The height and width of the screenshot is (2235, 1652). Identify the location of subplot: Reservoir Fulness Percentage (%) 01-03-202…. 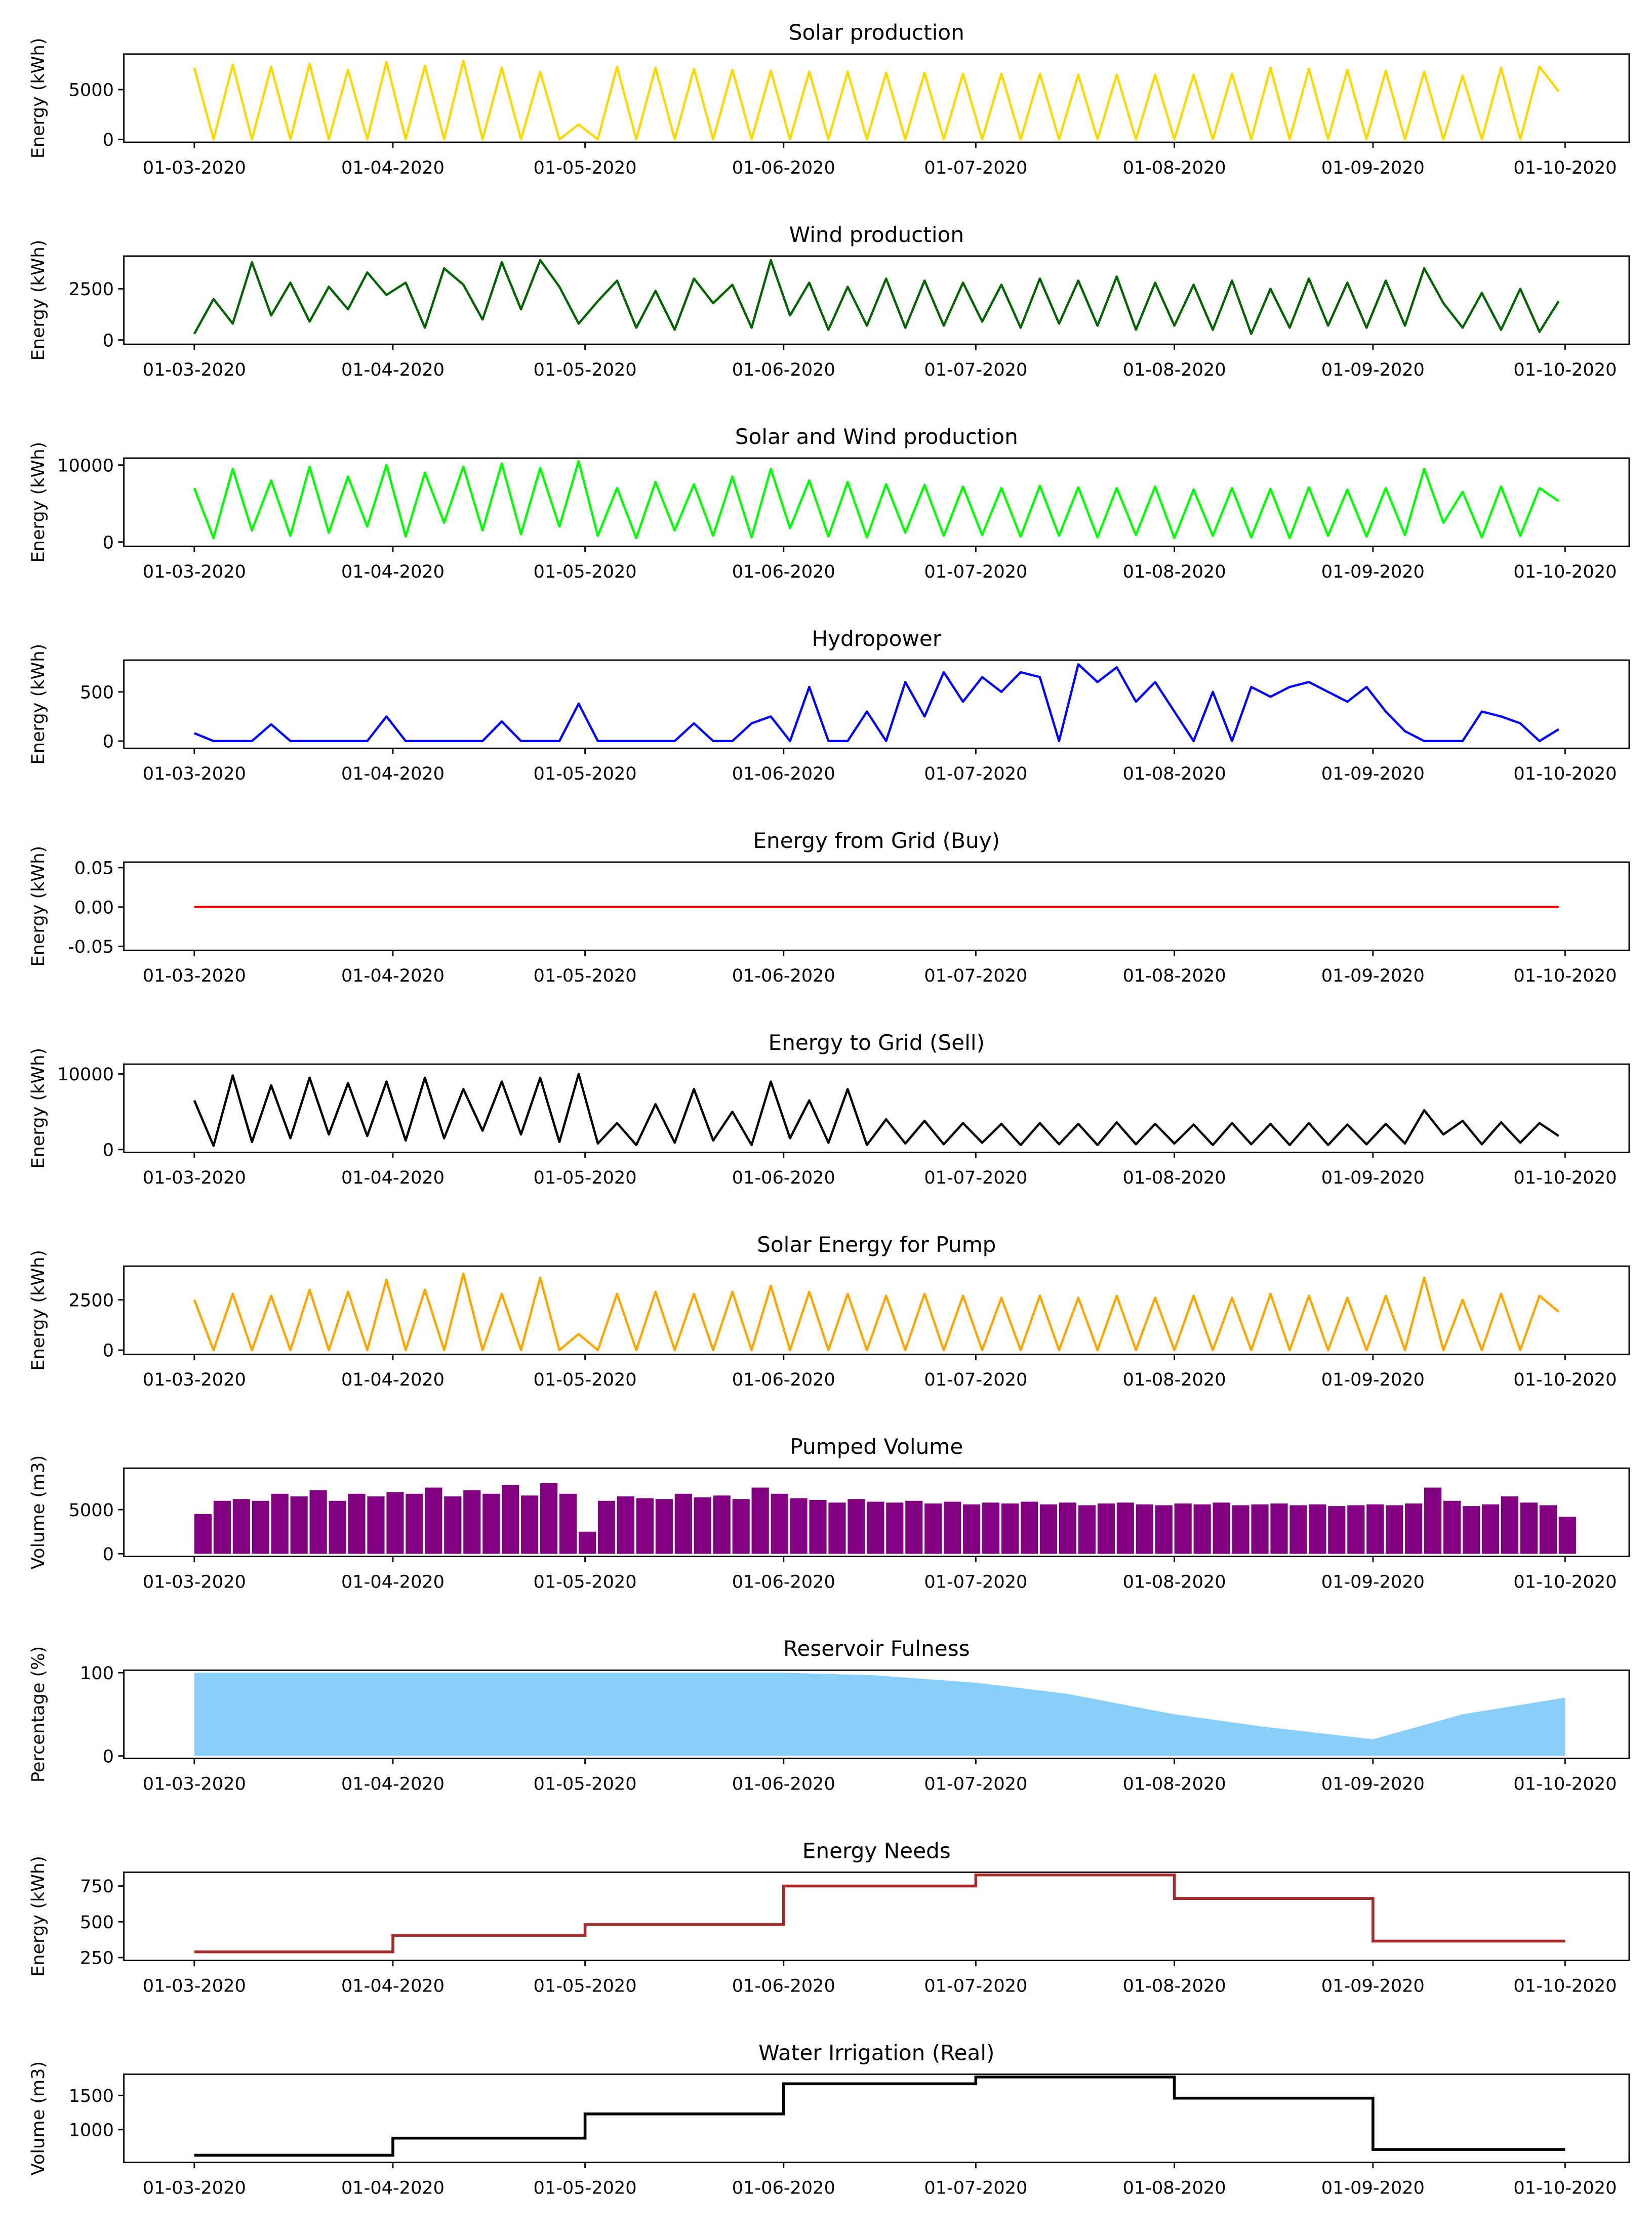
(829, 1715).